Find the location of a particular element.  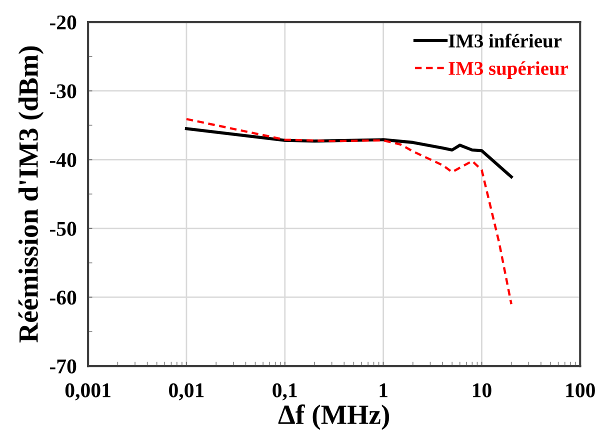

y-tick-label: -30 is located at coordinates (63, 91).